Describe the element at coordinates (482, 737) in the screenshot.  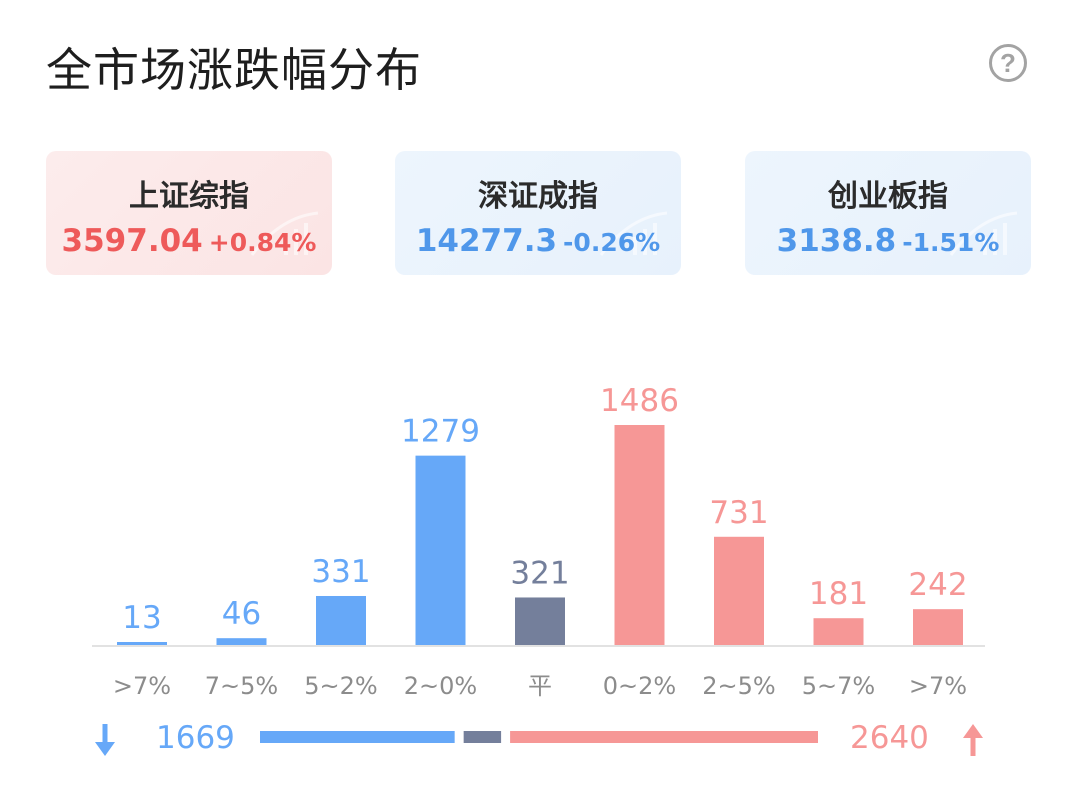
I see `flat-ratio-segment` at that location.